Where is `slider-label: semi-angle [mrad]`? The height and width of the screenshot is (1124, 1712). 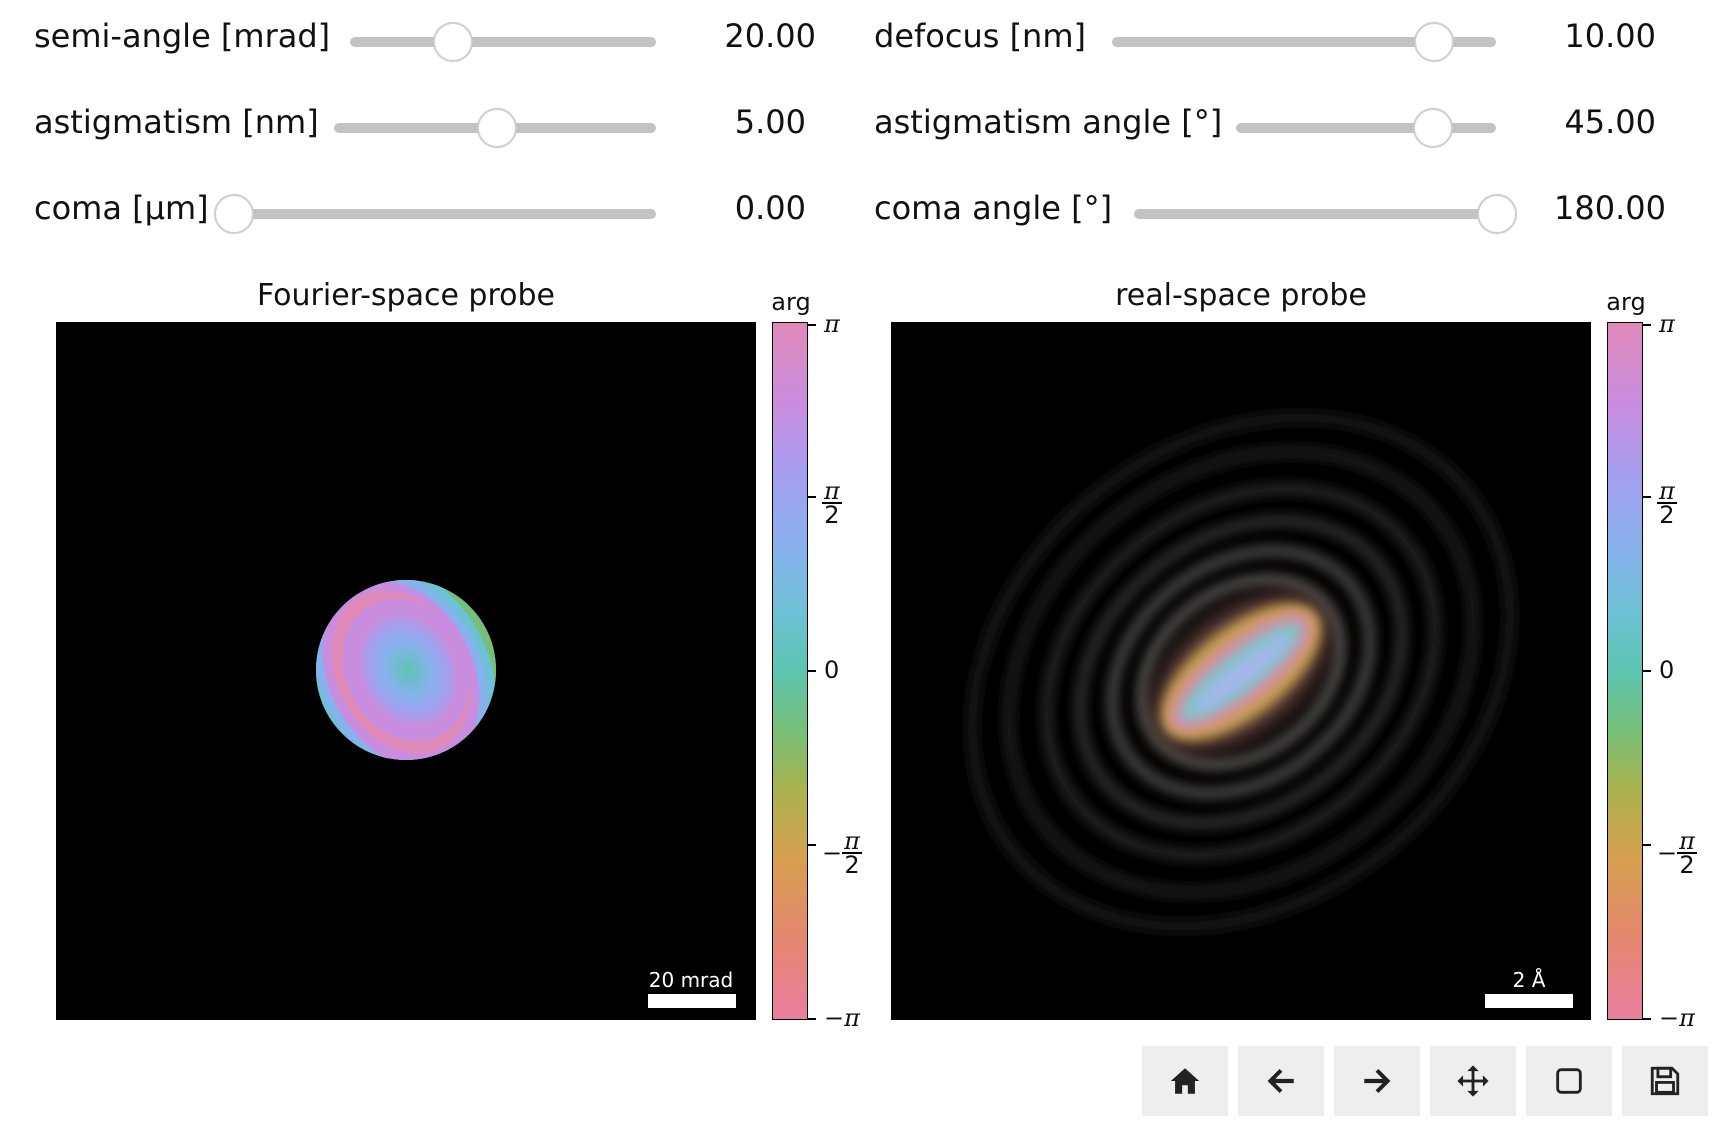 slider-label: semi-angle [mrad] is located at coordinates (182, 36).